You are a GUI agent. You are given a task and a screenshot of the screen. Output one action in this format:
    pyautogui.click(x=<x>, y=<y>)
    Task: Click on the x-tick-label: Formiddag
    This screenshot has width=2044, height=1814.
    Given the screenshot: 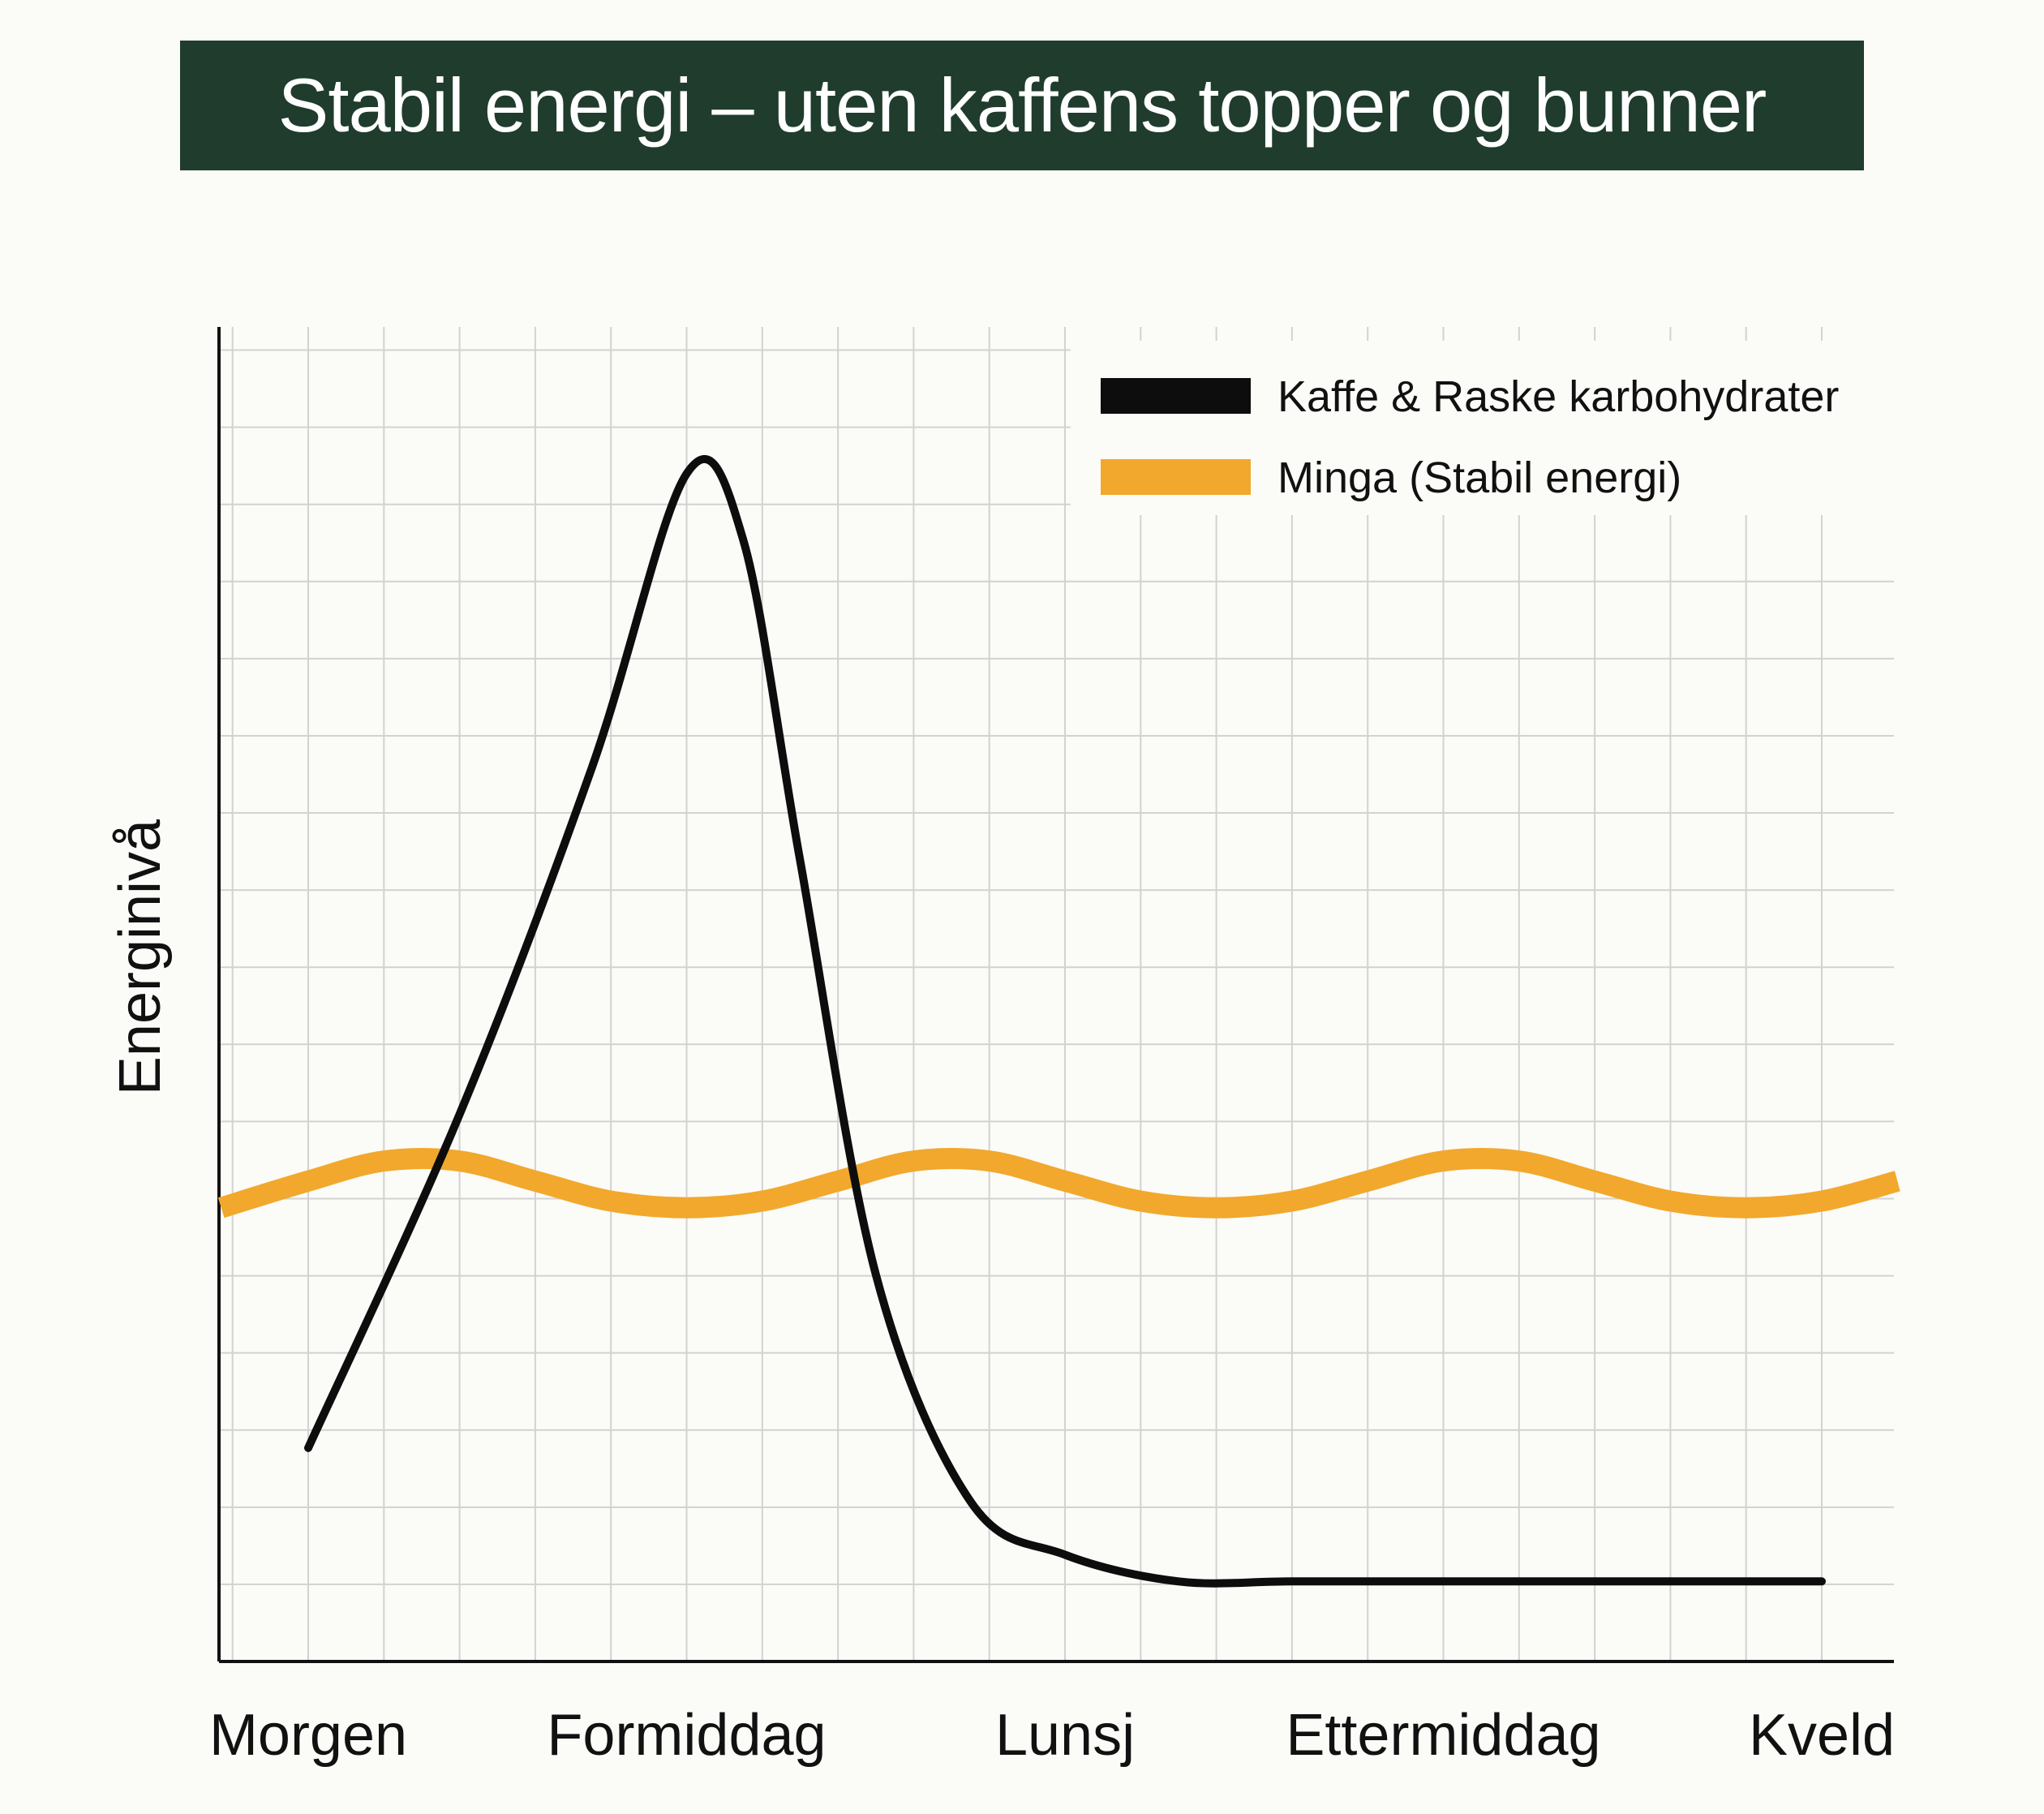 What is the action you would take?
    pyautogui.click(x=687, y=1735)
    